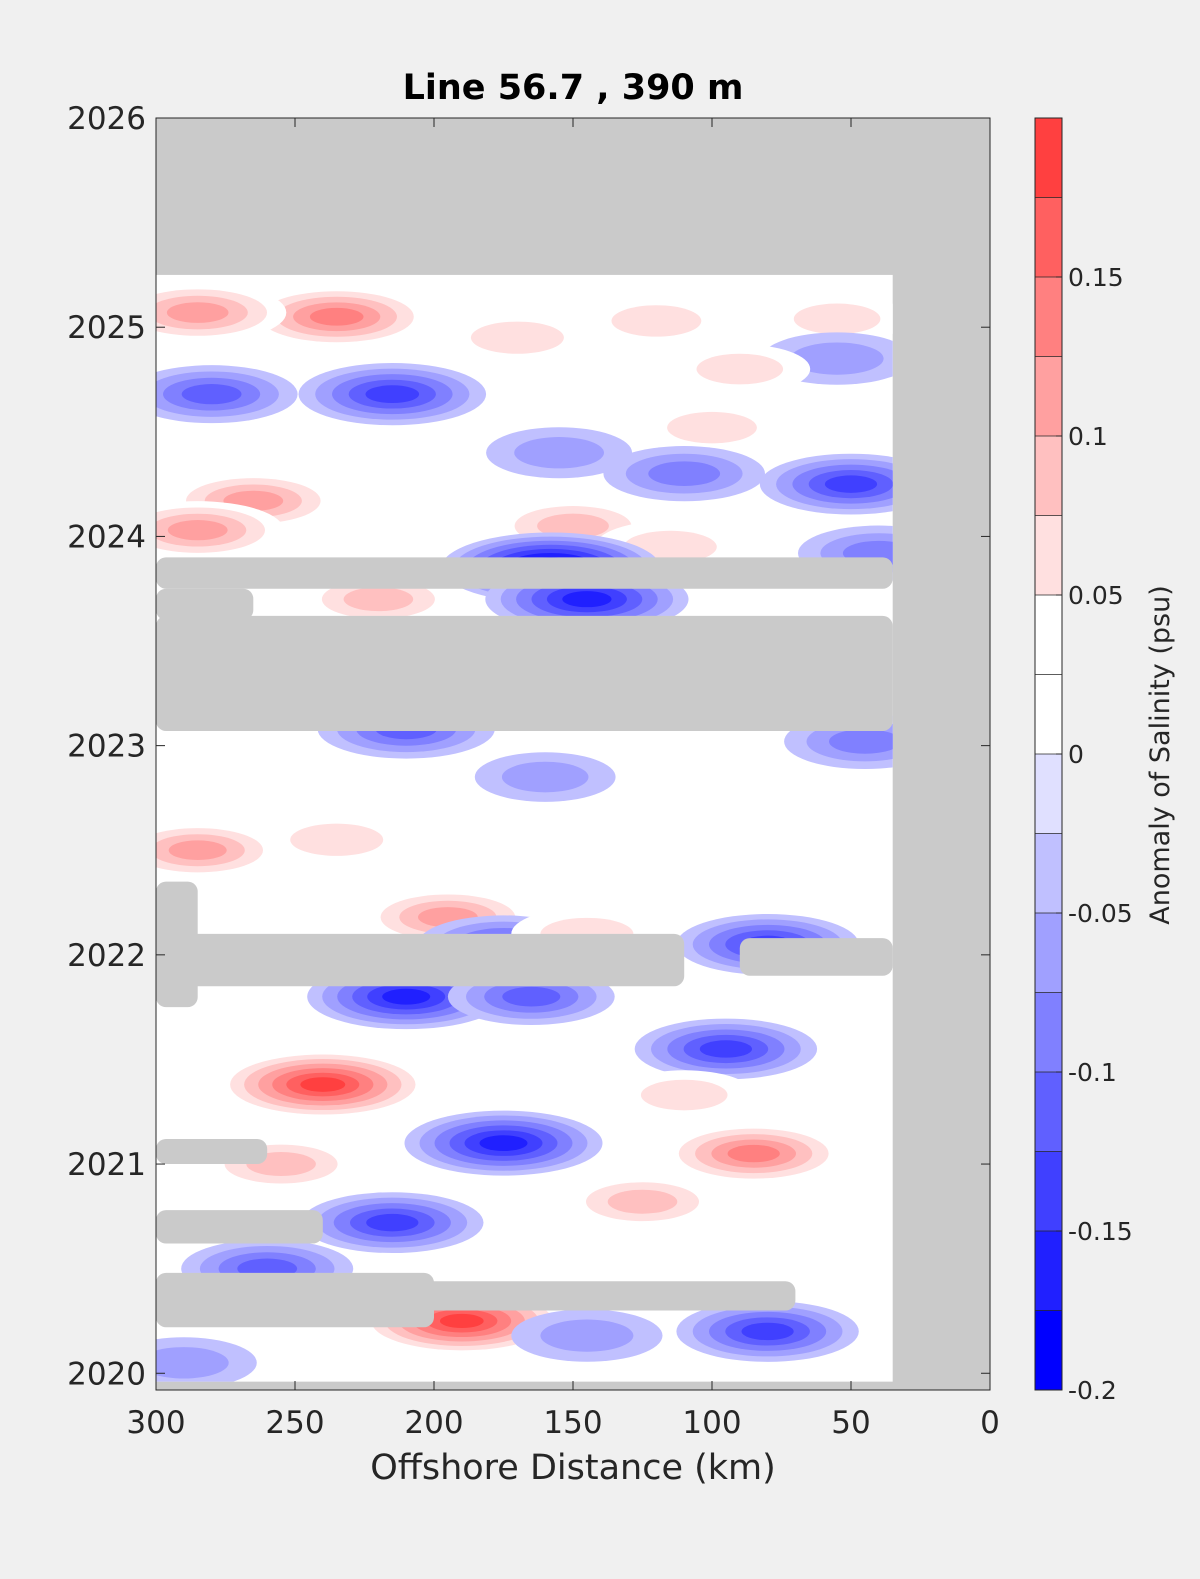 This screenshot has height=1579, width=1200. What do you see at coordinates (106, 537) in the screenshot?
I see `y-tick-label: 2024` at bounding box center [106, 537].